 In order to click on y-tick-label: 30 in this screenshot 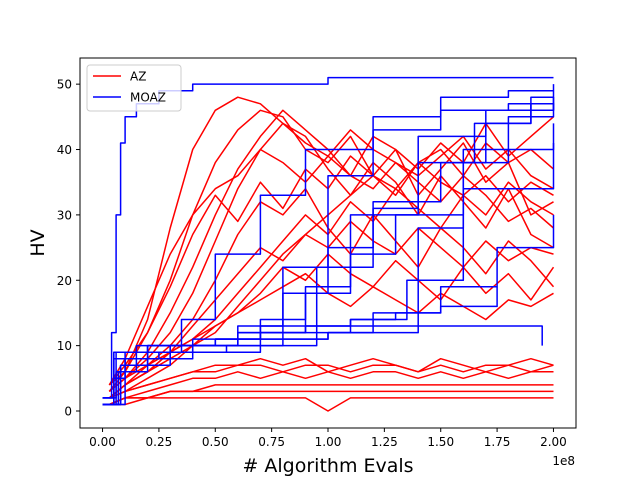, I will do `click(64, 215)`.